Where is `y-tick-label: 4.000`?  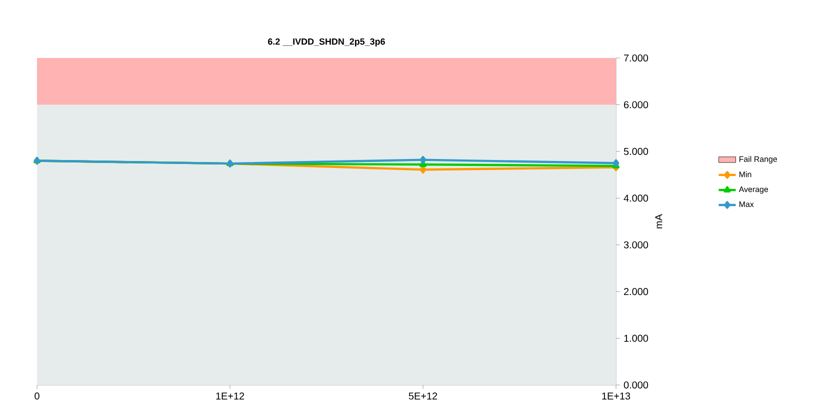 y-tick-label: 4.000 is located at coordinates (636, 198).